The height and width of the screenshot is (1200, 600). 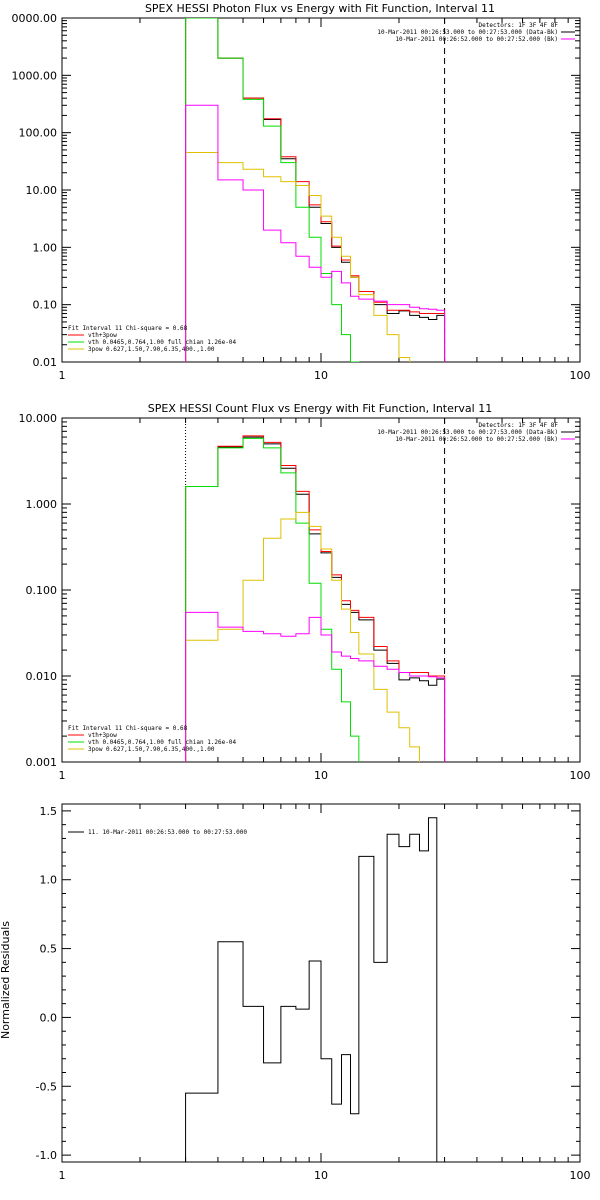 I want to click on y-tick-label: 1.000, so click(x=42, y=504).